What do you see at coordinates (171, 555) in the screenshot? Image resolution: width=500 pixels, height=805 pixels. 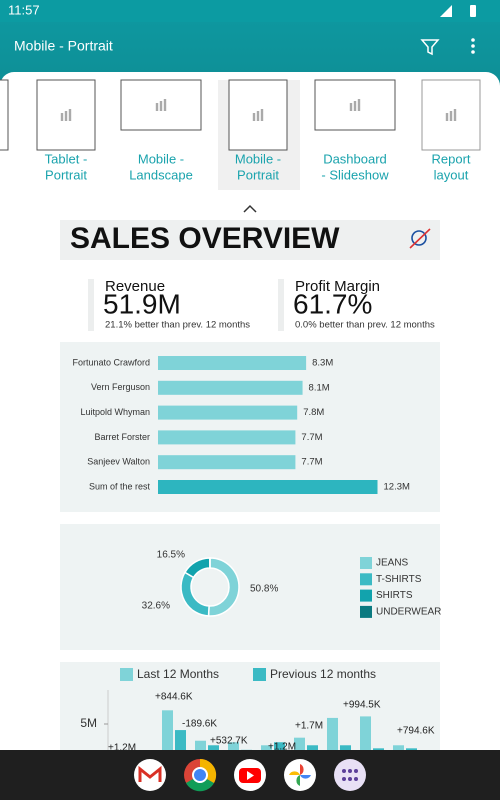 I see `donut-label: 16.5%` at bounding box center [171, 555].